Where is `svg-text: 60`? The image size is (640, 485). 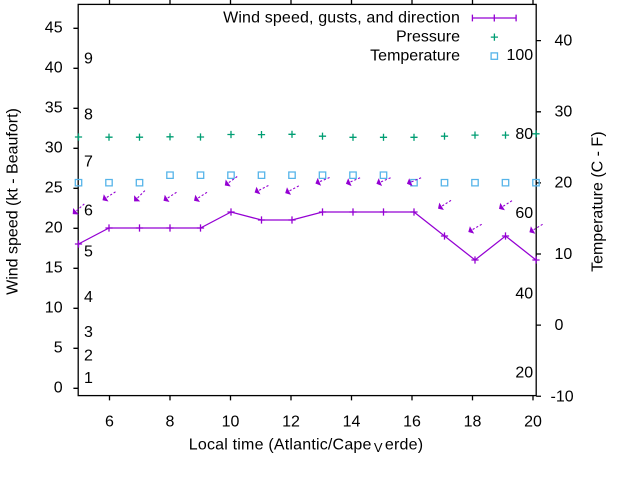 svg-text: 60 is located at coordinates (524, 213).